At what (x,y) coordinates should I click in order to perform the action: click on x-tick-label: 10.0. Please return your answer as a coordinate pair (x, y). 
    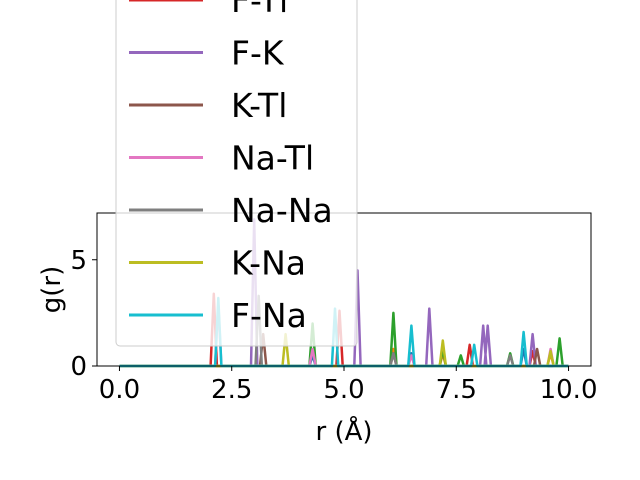
    Looking at the image, I should click on (569, 390).